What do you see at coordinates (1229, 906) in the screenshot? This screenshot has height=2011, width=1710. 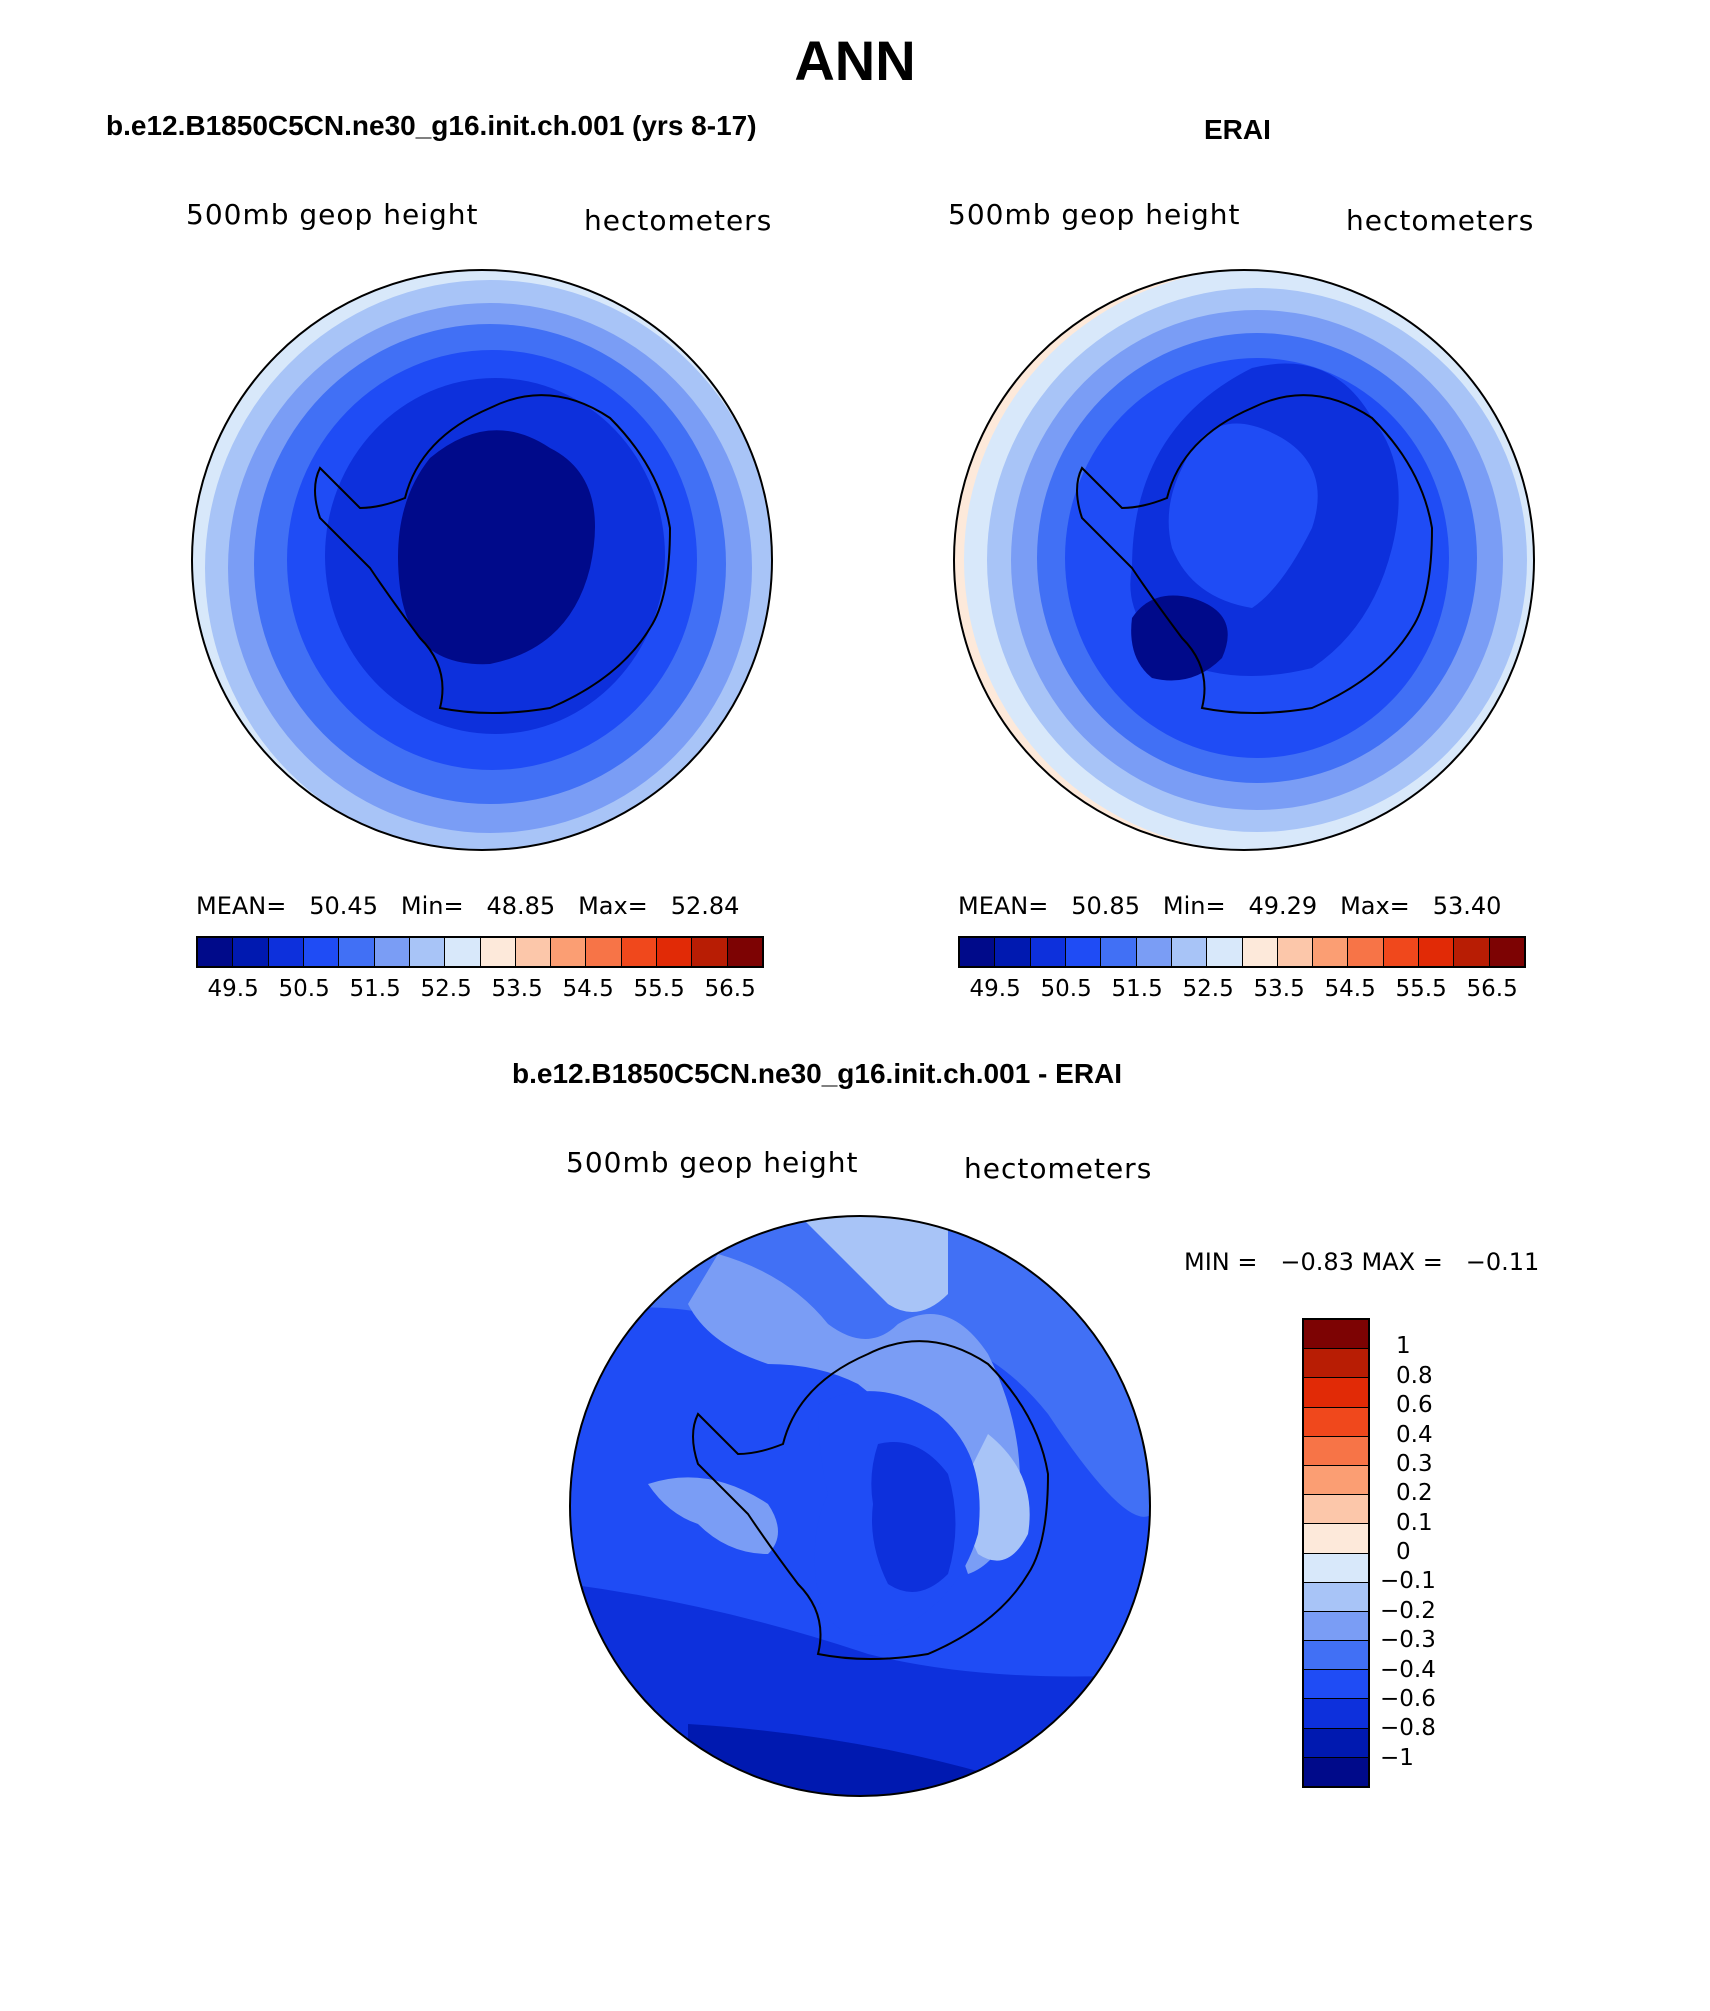 I see `panel2-stats: MEAN= 50.85 Min= 49.29 Max= 53.40` at bounding box center [1229, 906].